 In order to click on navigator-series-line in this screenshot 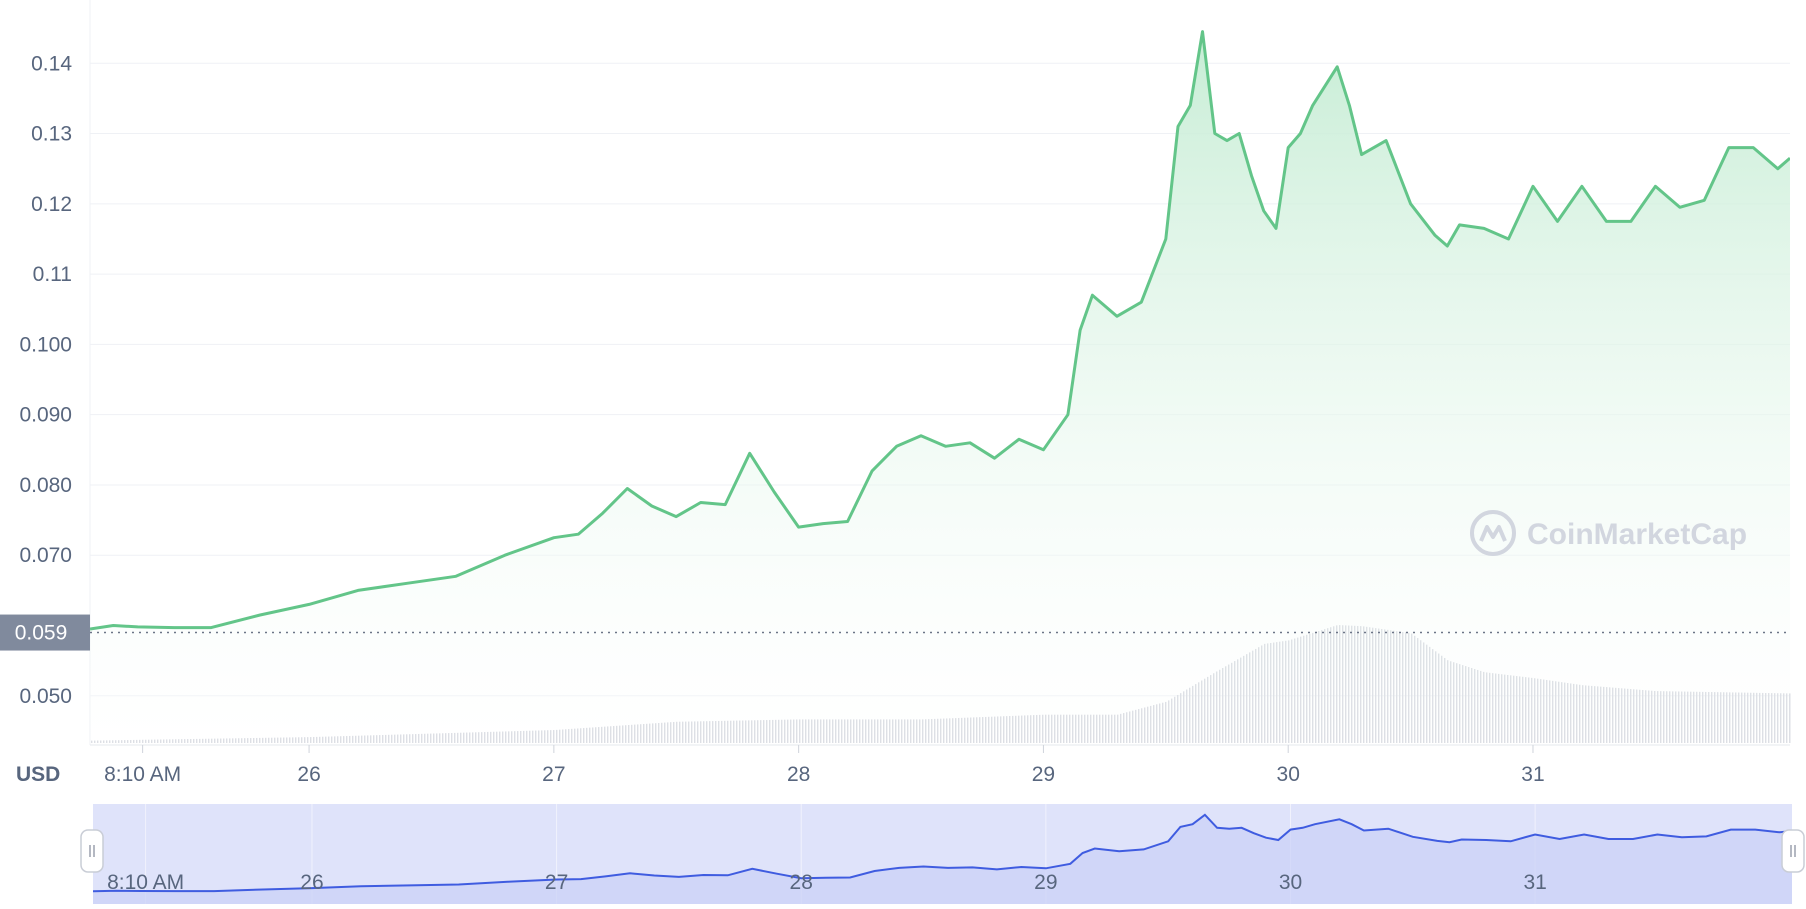, I will do `click(942, 853)`.